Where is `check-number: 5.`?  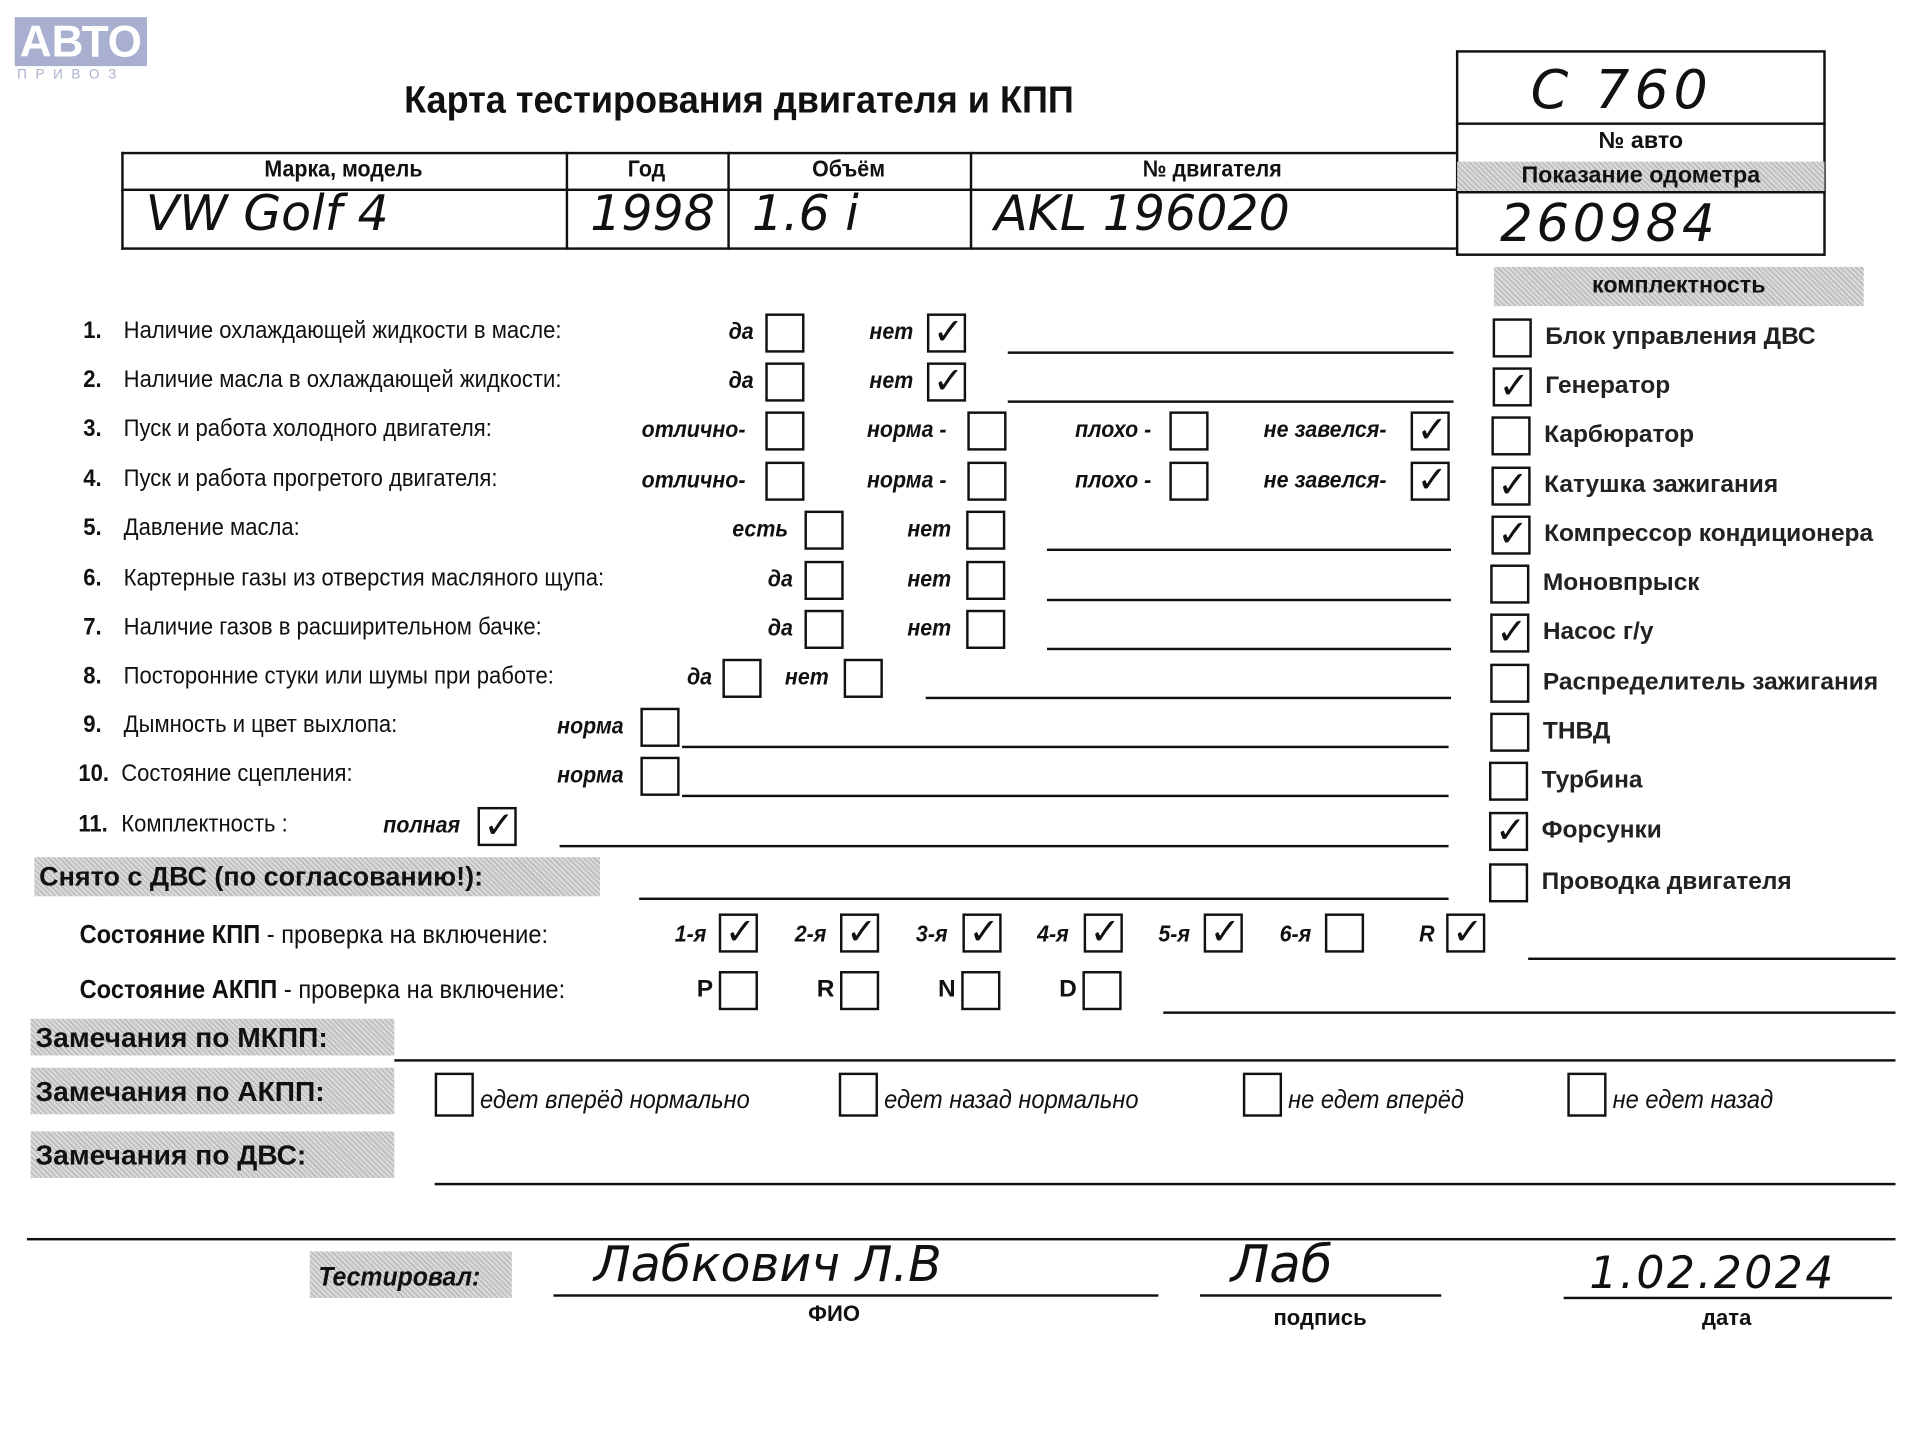 check-number: 5. is located at coordinates (92, 528).